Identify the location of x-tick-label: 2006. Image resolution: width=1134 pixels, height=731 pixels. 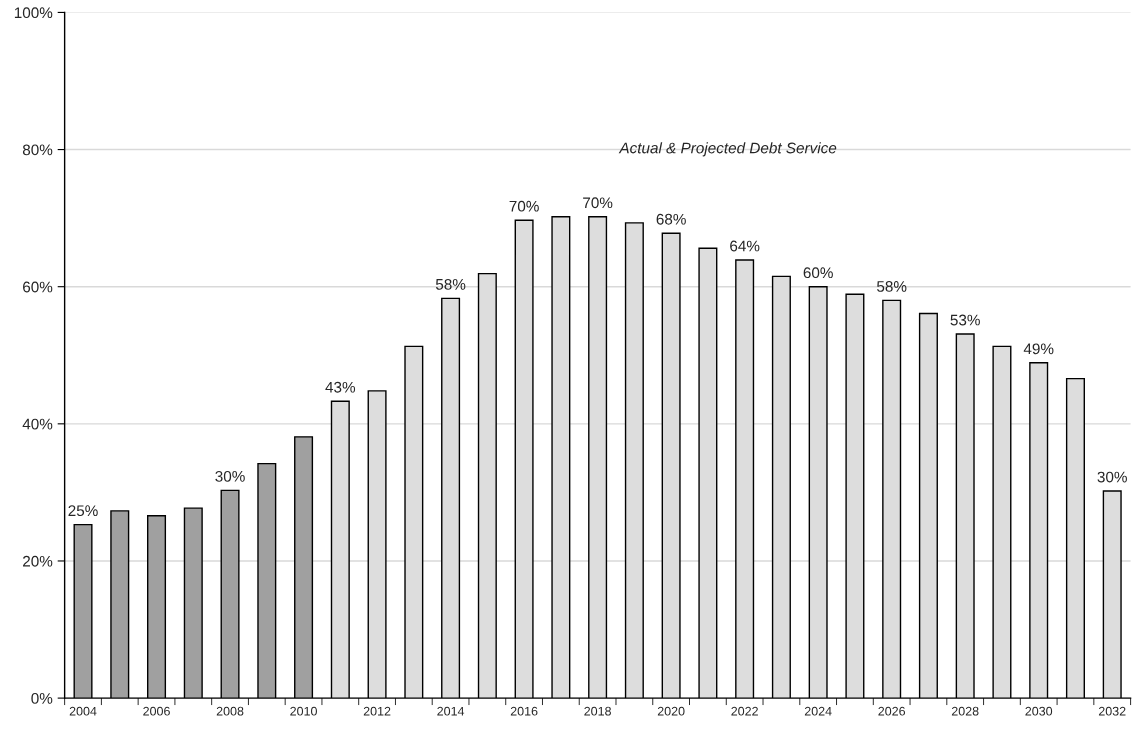
(156, 711).